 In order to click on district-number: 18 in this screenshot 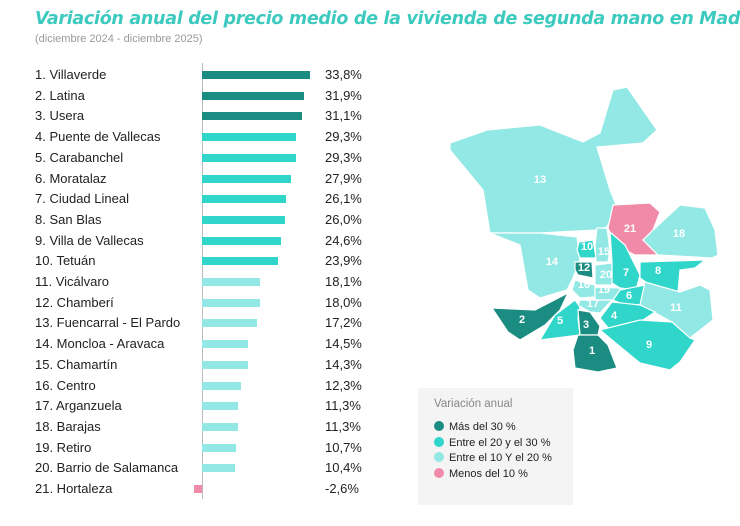, I will do `click(679, 234)`.